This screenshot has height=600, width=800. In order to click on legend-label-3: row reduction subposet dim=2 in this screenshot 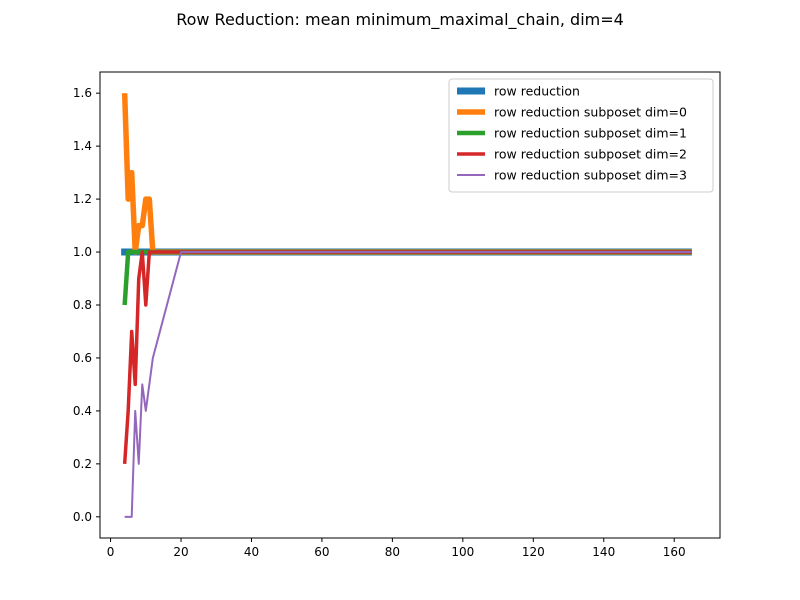, I will do `click(590, 154)`.